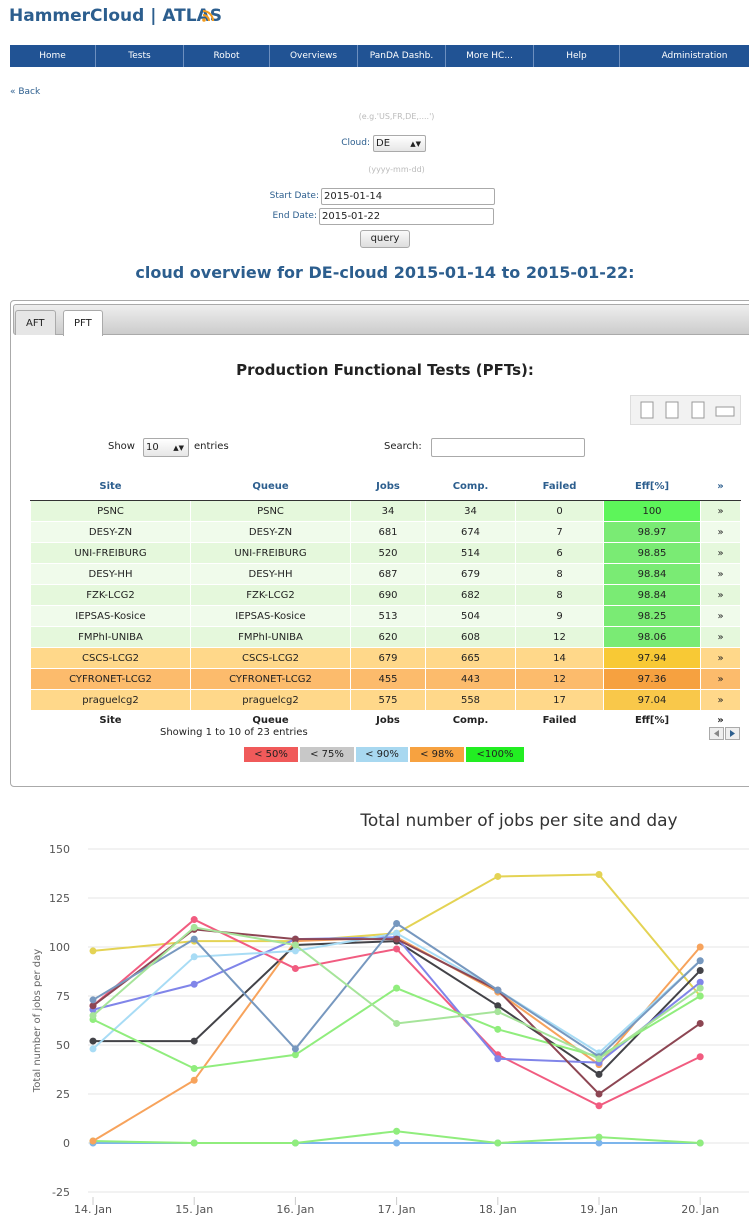 The image size is (749, 1215). Describe the element at coordinates (388, 553) in the screenshot. I see `table-cell: 520` at that location.